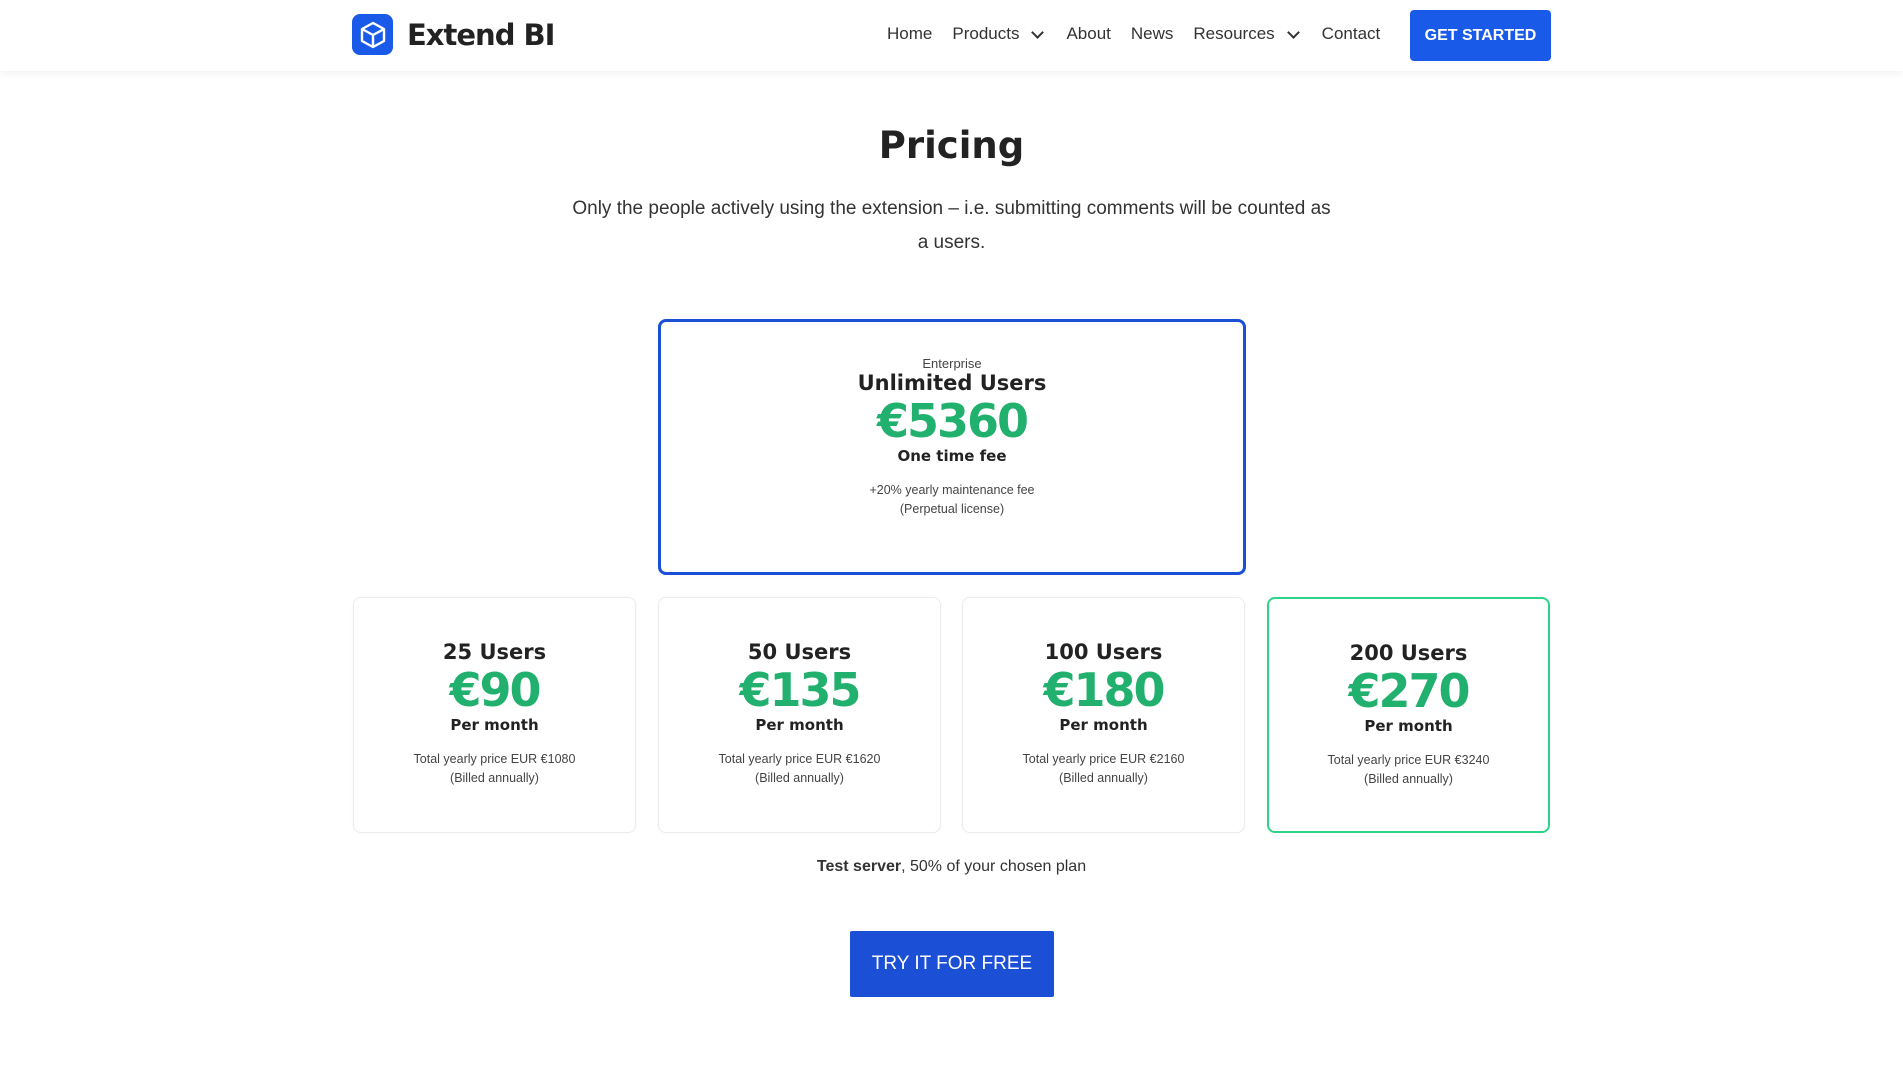 The image size is (1903, 1080). Describe the element at coordinates (1408, 653) in the screenshot. I see `plan-users: 200 Users` at that location.